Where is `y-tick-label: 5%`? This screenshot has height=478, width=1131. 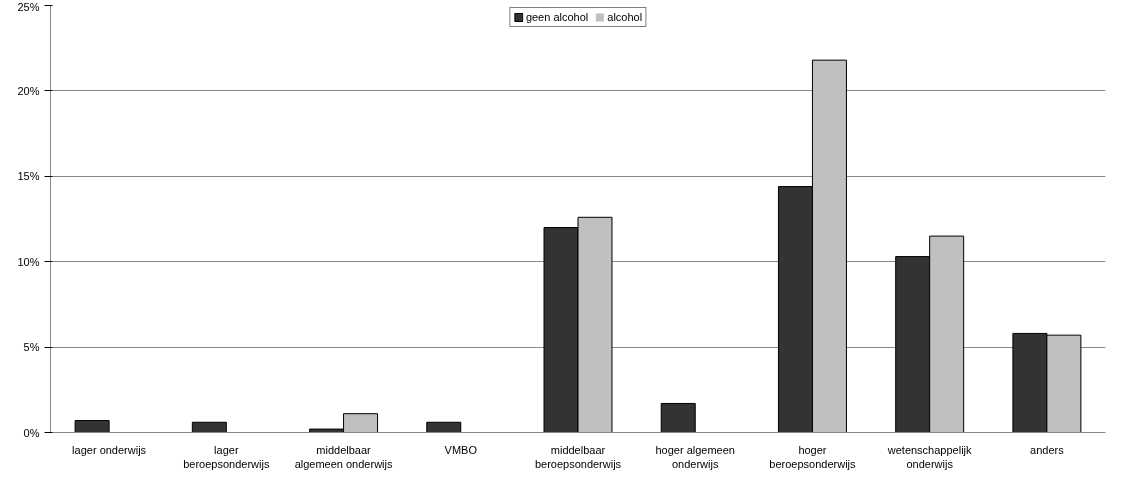 y-tick-label: 5% is located at coordinates (31, 347).